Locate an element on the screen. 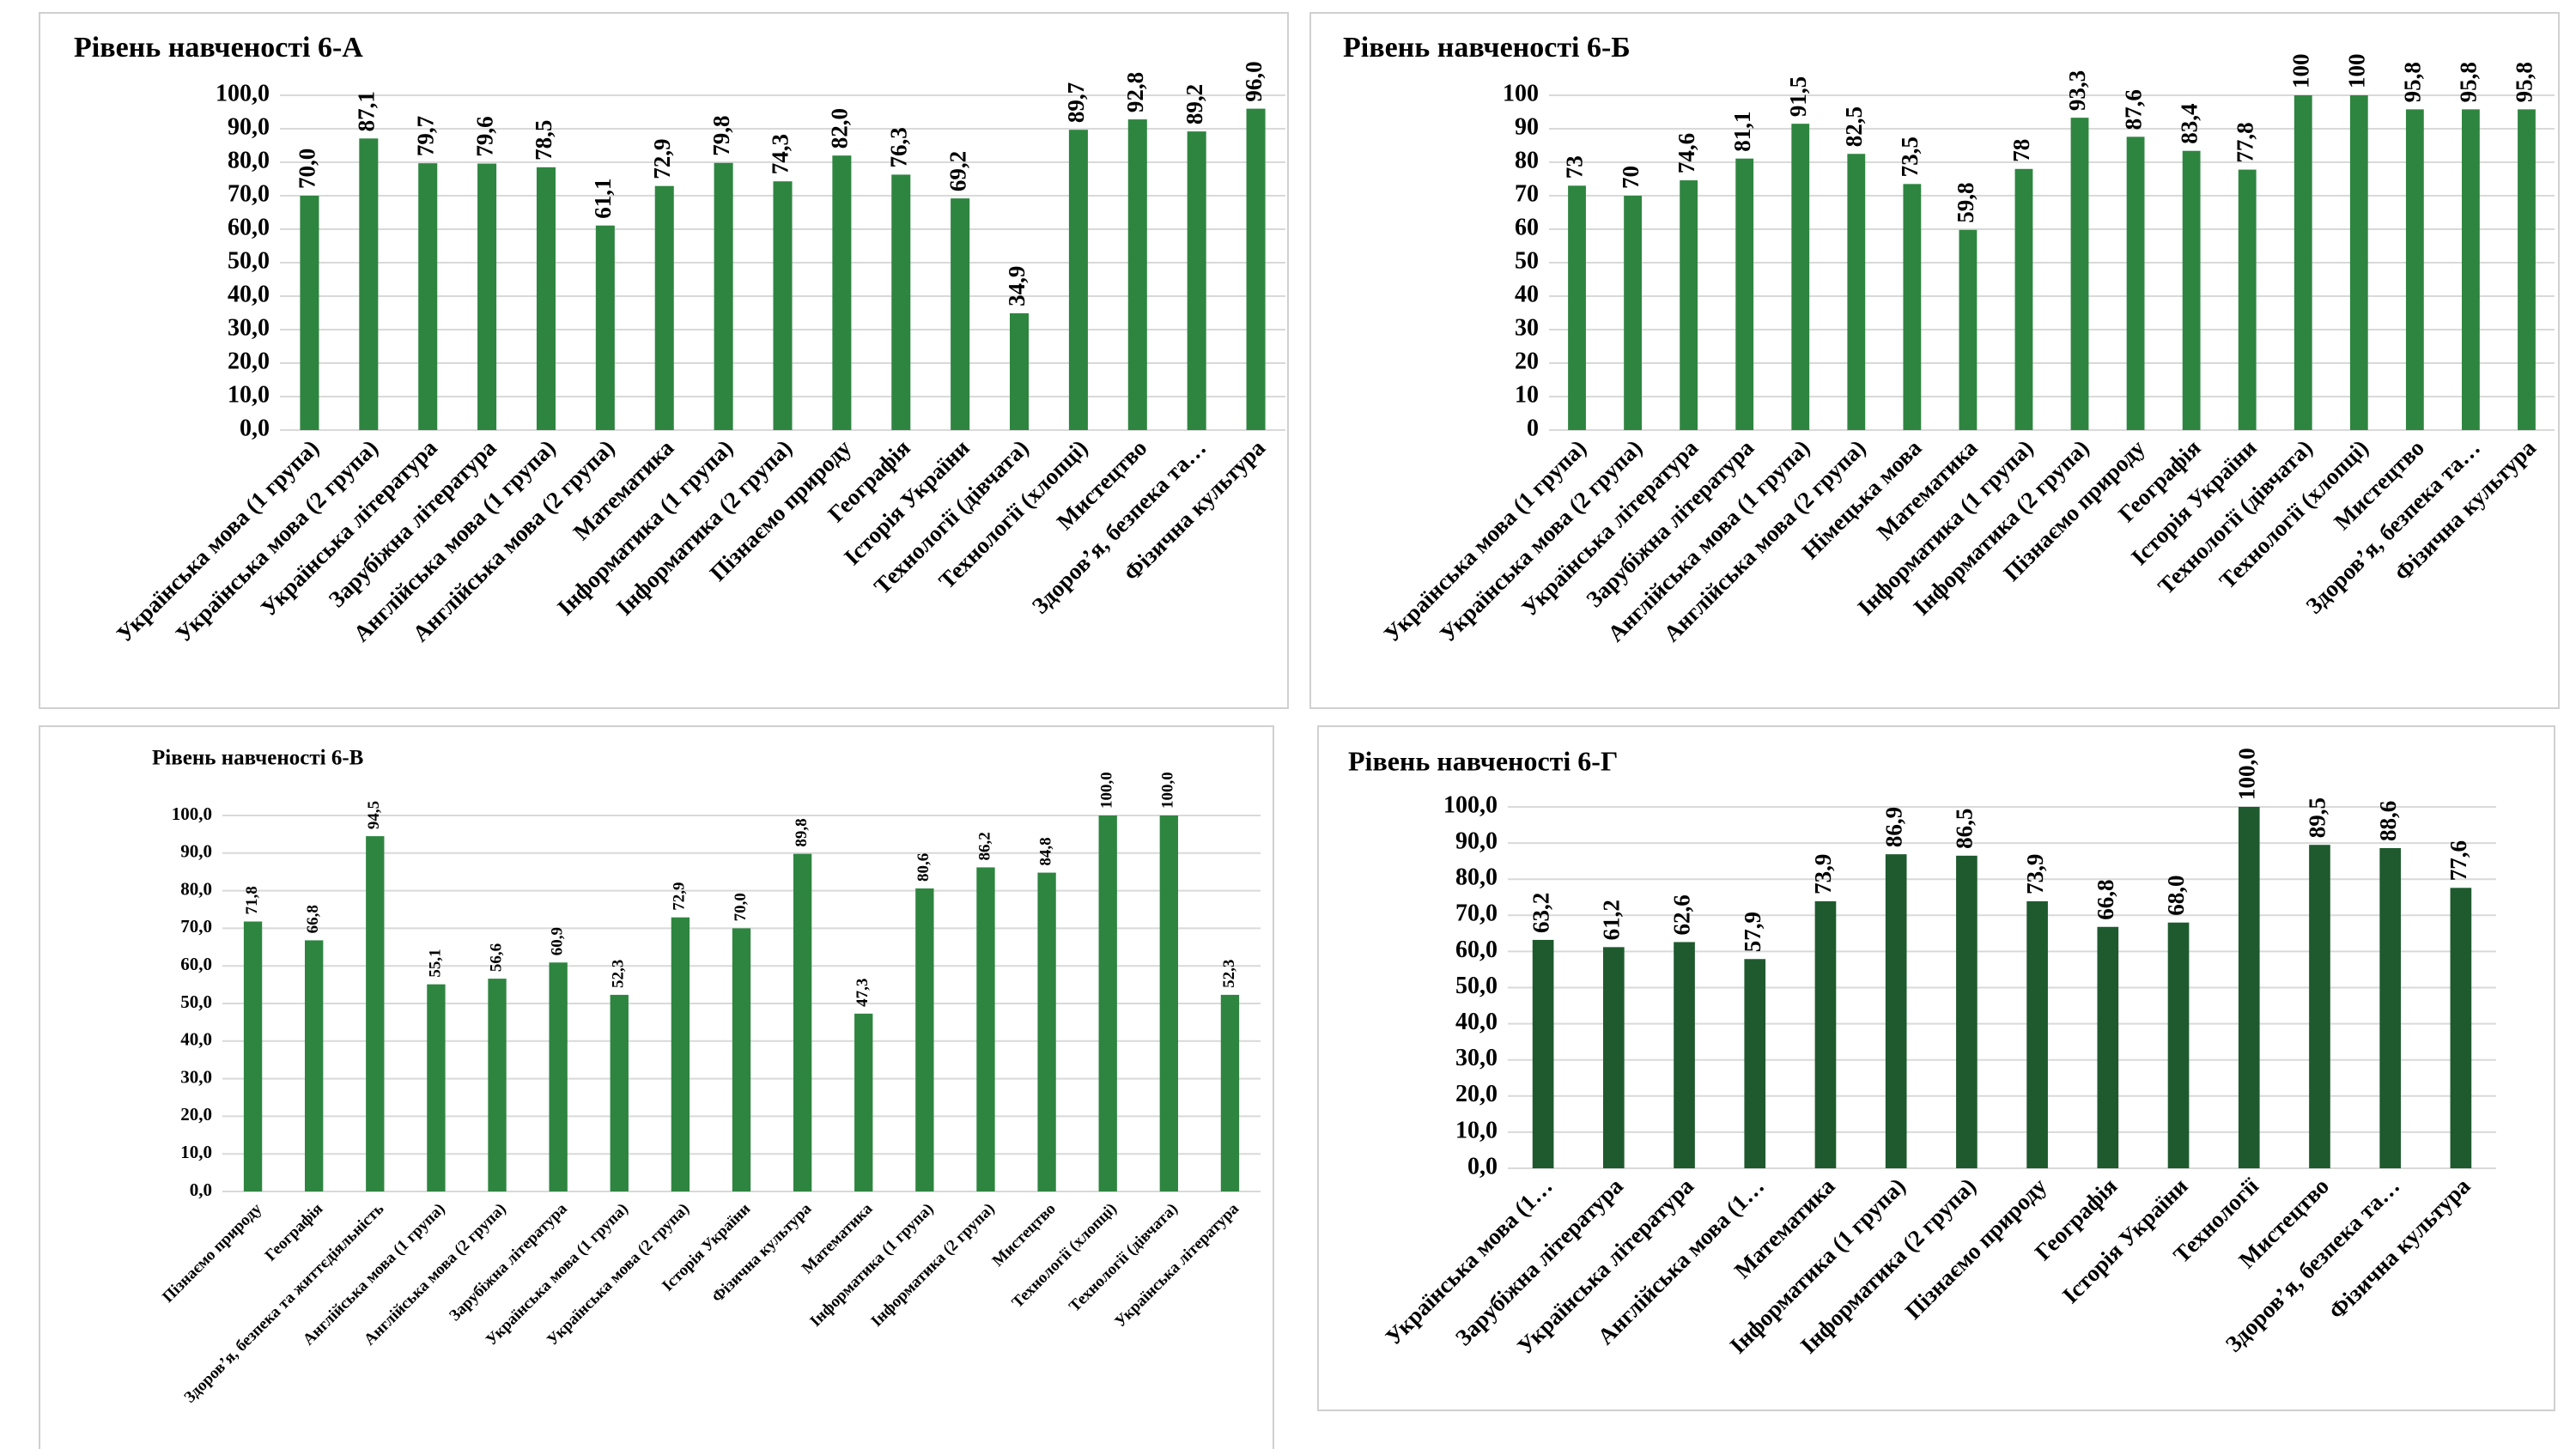  value-label: 70,0 is located at coordinates (741, 907).